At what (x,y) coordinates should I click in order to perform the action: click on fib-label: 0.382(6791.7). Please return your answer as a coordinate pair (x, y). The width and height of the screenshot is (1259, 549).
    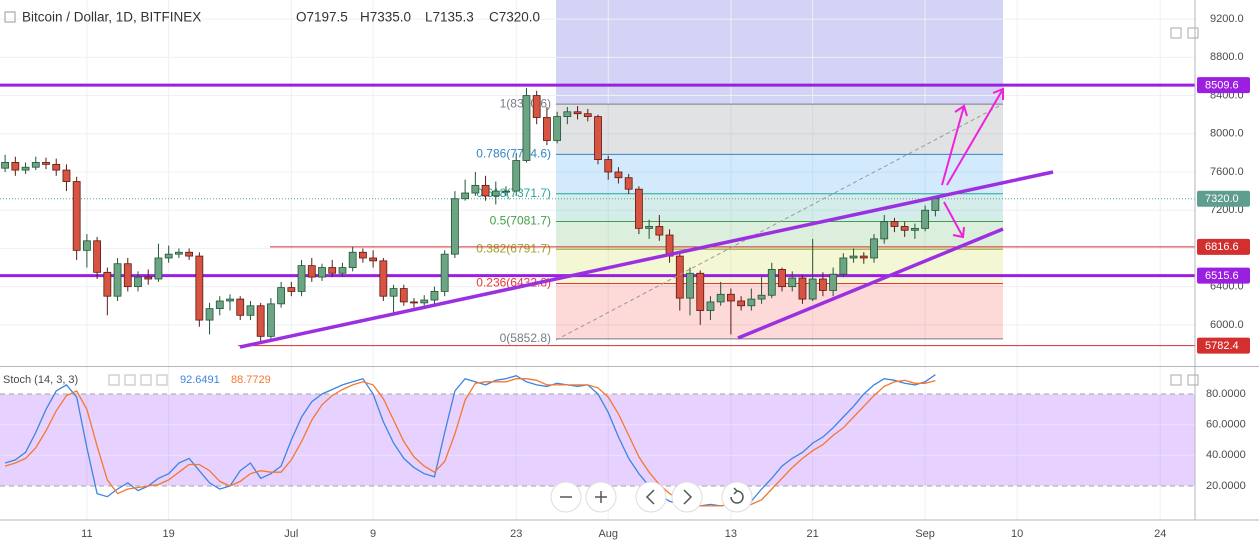
    Looking at the image, I should click on (513, 248).